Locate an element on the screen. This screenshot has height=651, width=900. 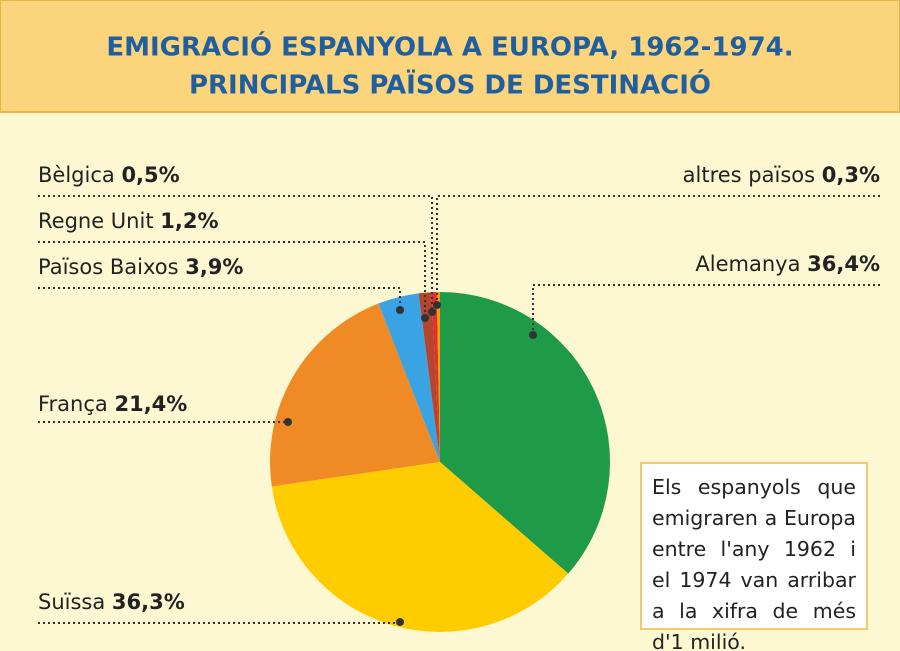
label-name: França is located at coordinates (73, 404).